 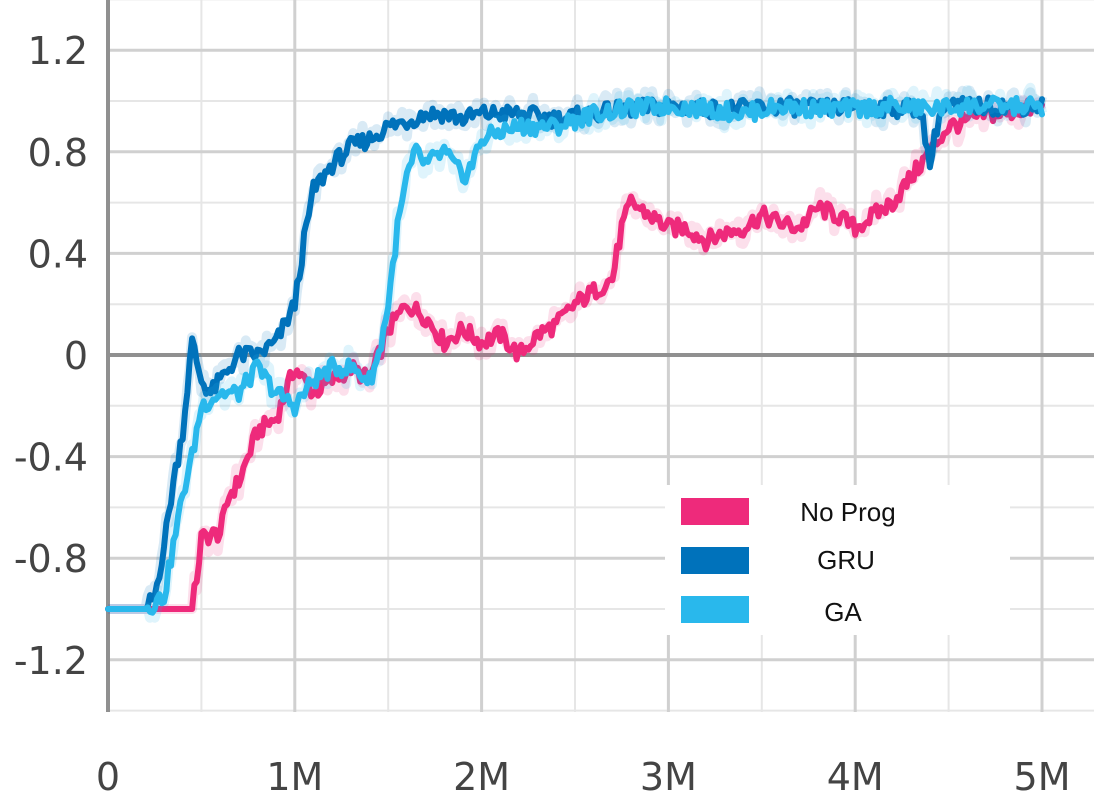 I want to click on x-tick-label: 0, so click(x=108, y=777).